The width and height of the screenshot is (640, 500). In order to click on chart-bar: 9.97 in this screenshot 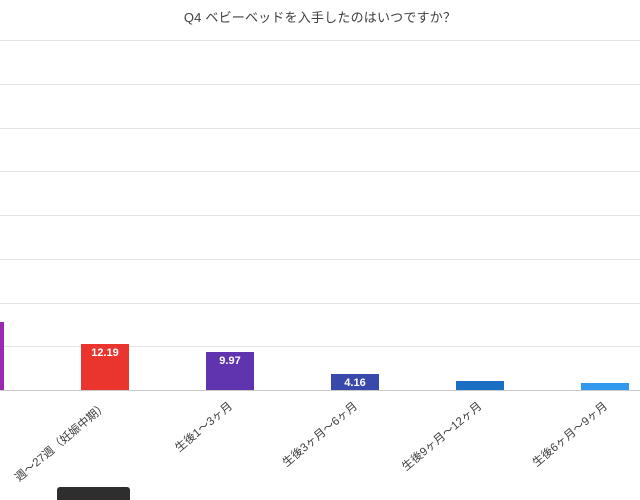, I will do `click(230, 371)`.